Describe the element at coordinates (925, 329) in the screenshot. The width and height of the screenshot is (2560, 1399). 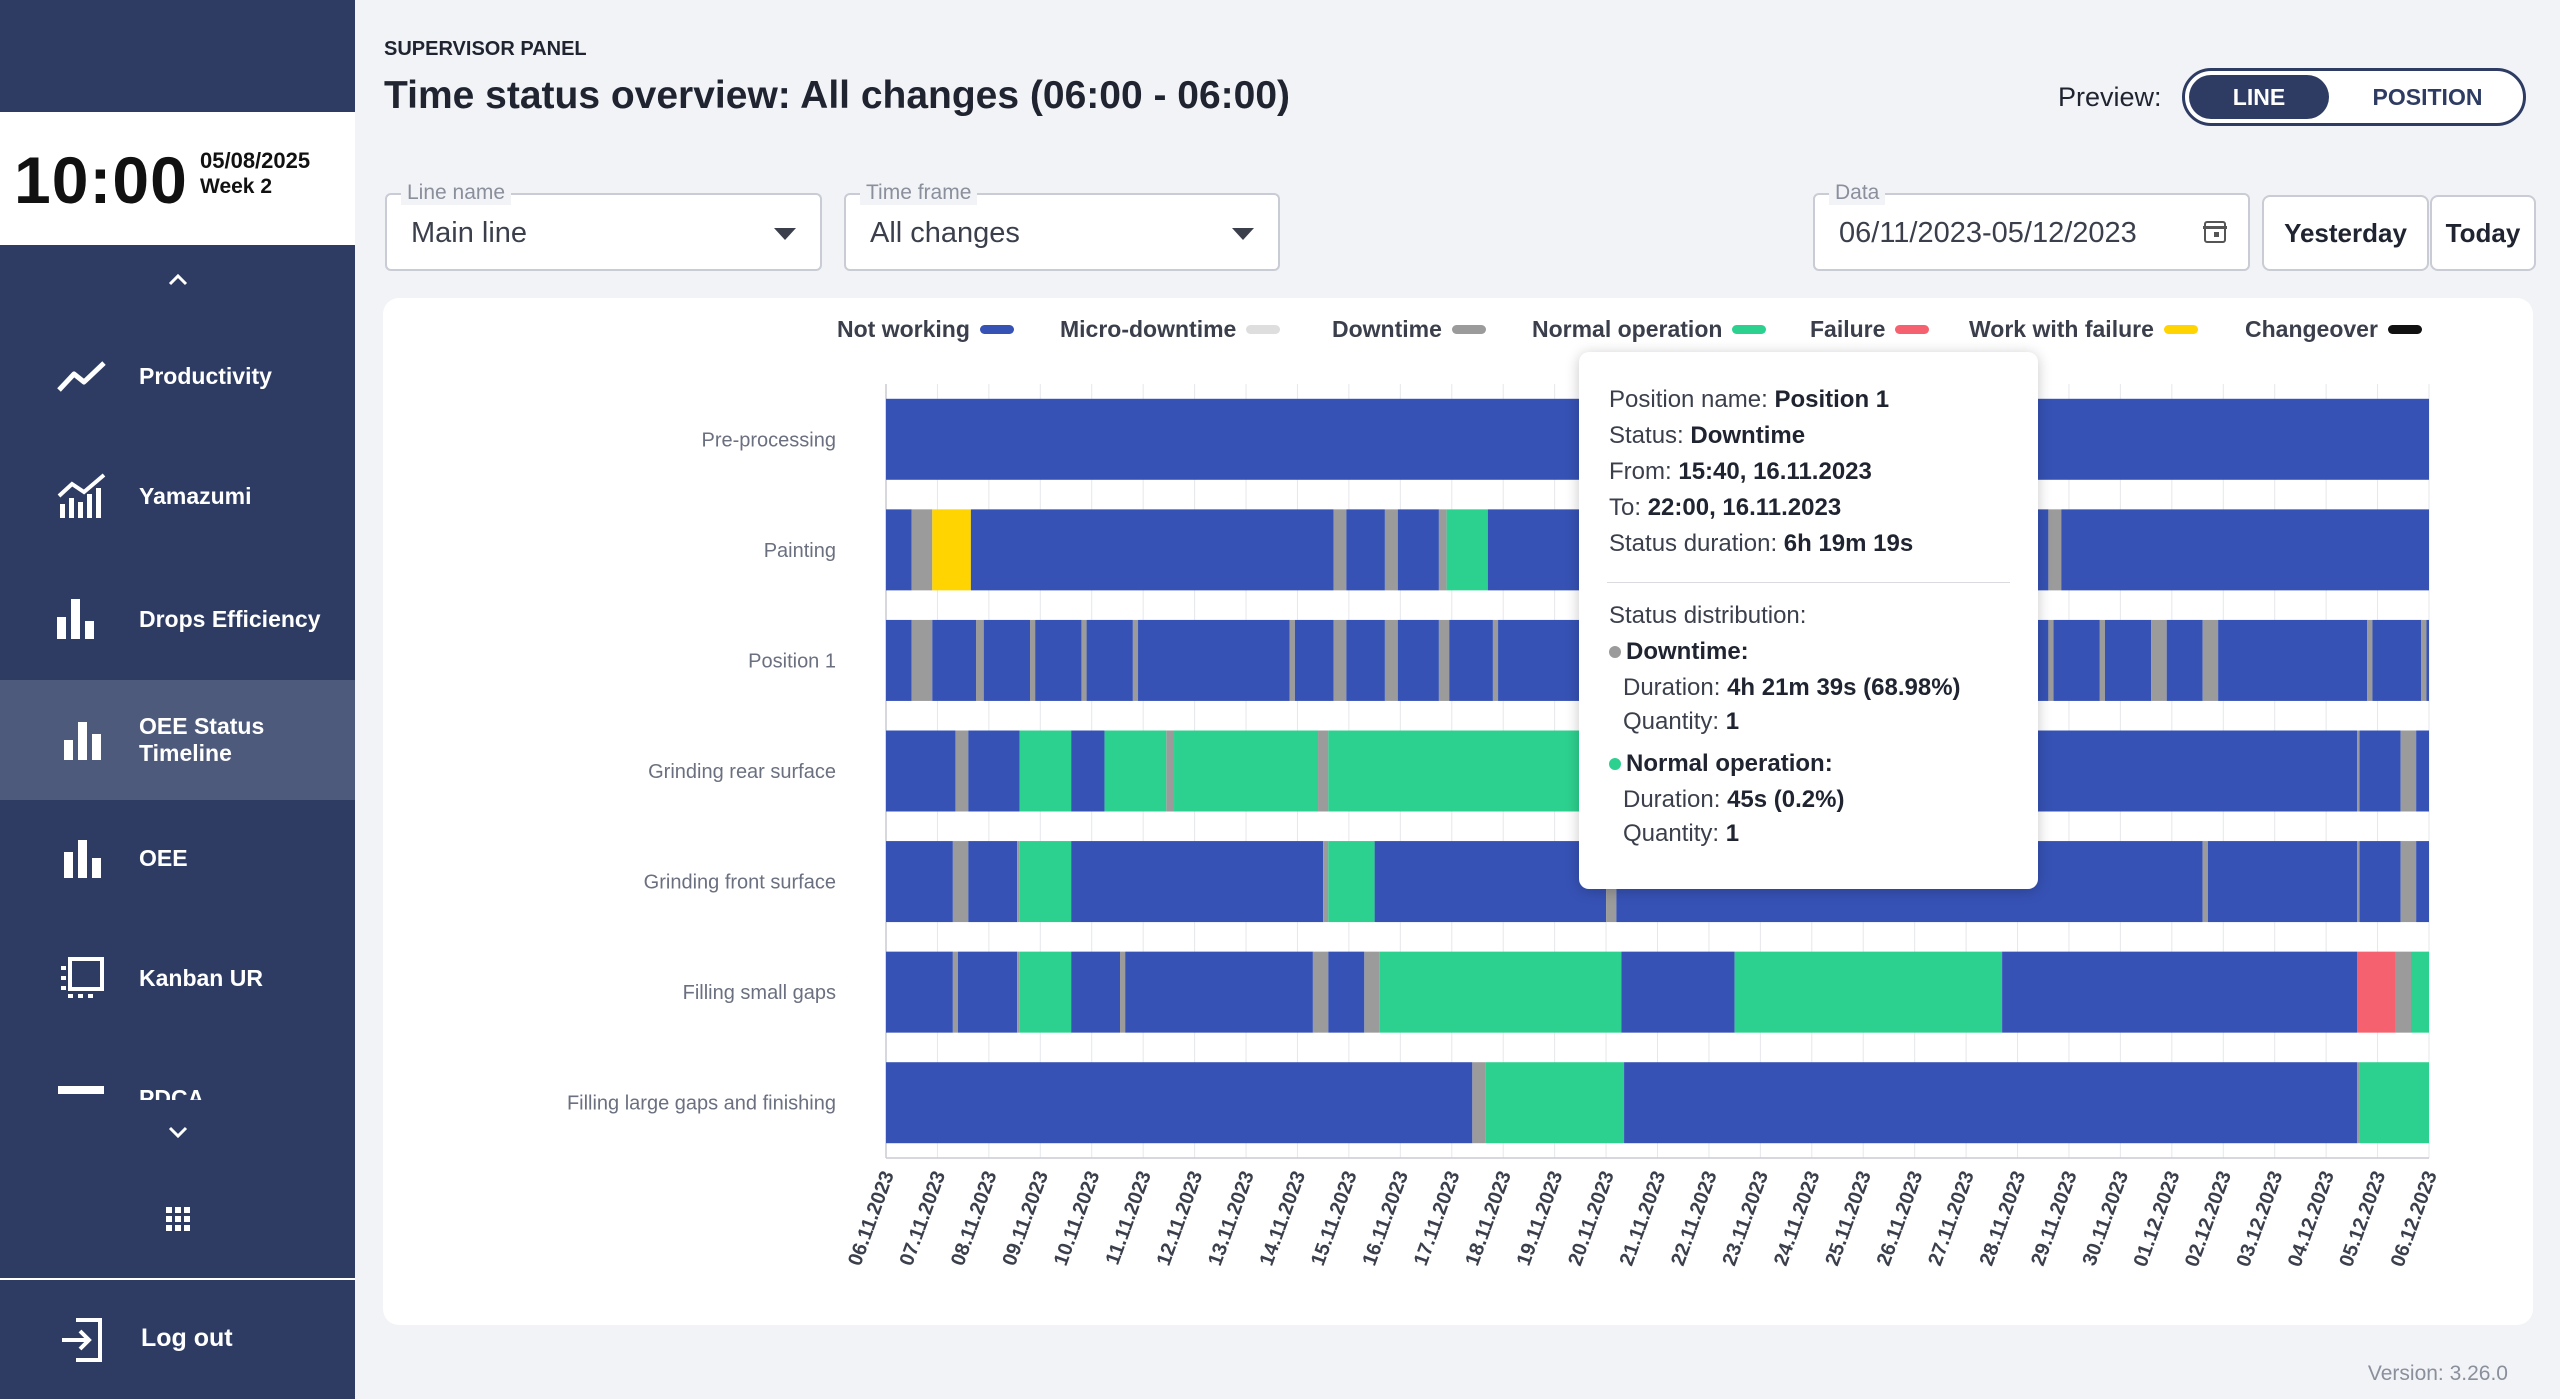
I see `legend-item-not-working: Not working` at that location.